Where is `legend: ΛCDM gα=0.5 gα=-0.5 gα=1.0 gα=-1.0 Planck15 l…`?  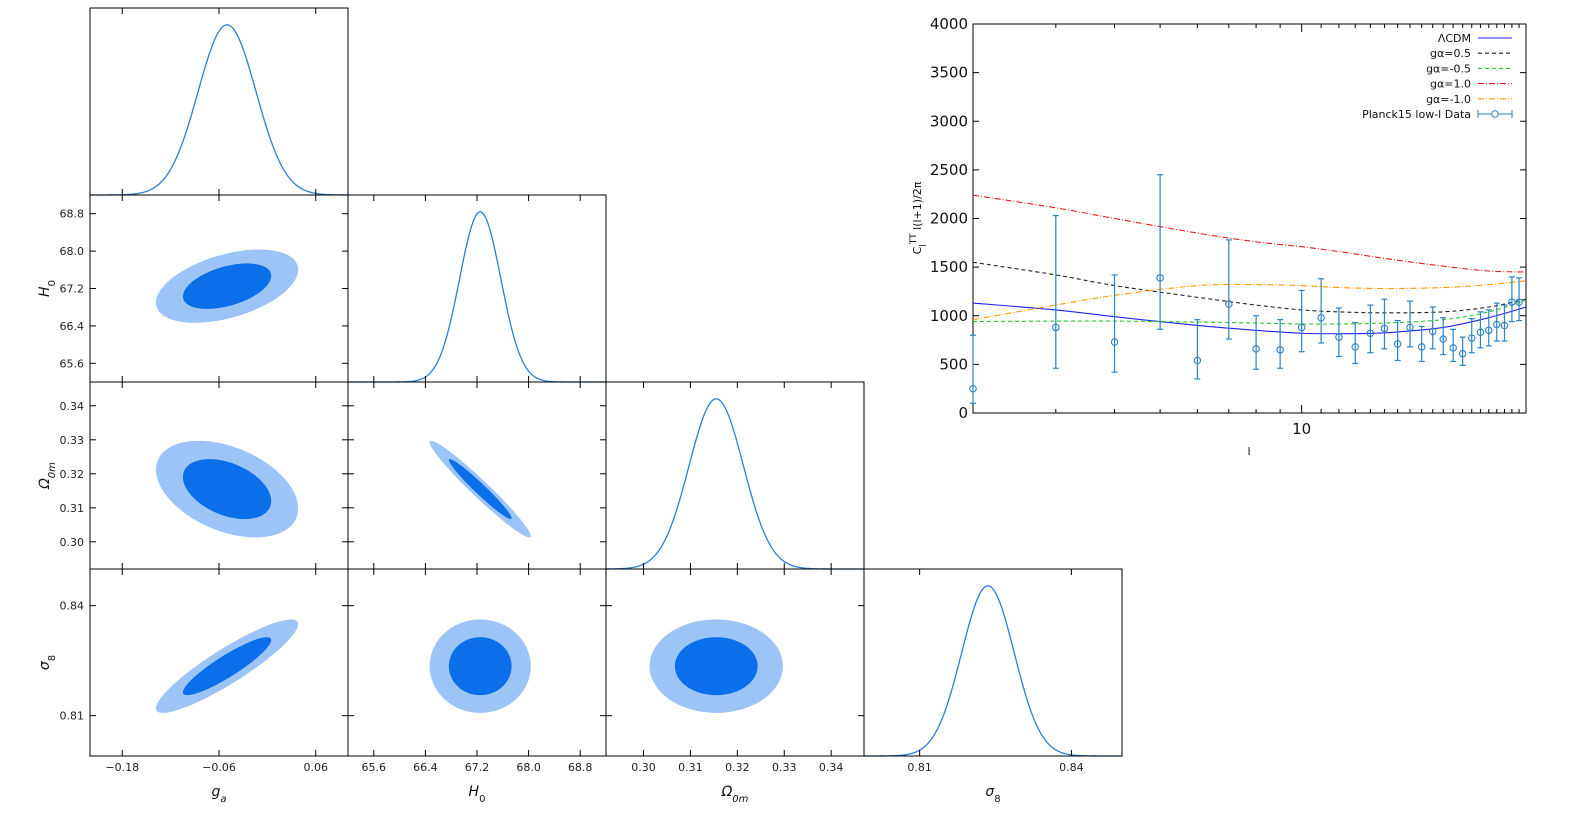
legend: ΛCDM gα=0.5 gα=-0.5 gα=1.0 gα=-1.0 Planck15 l… is located at coordinates (1437, 76).